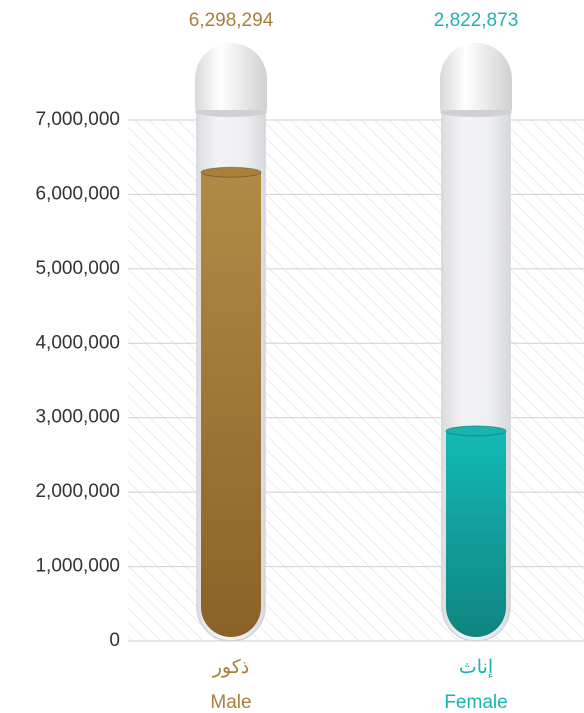 The width and height of the screenshot is (584, 713). What do you see at coordinates (476, 20) in the screenshot?
I see `value-label: 2,822,873` at bounding box center [476, 20].